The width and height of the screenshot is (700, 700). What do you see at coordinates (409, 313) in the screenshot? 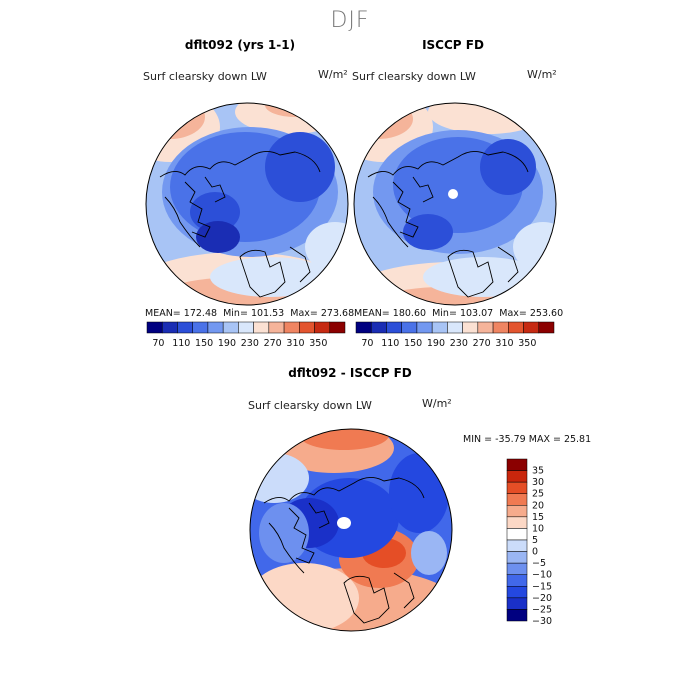
I see `stat-mean-value: 180.60` at bounding box center [409, 313].